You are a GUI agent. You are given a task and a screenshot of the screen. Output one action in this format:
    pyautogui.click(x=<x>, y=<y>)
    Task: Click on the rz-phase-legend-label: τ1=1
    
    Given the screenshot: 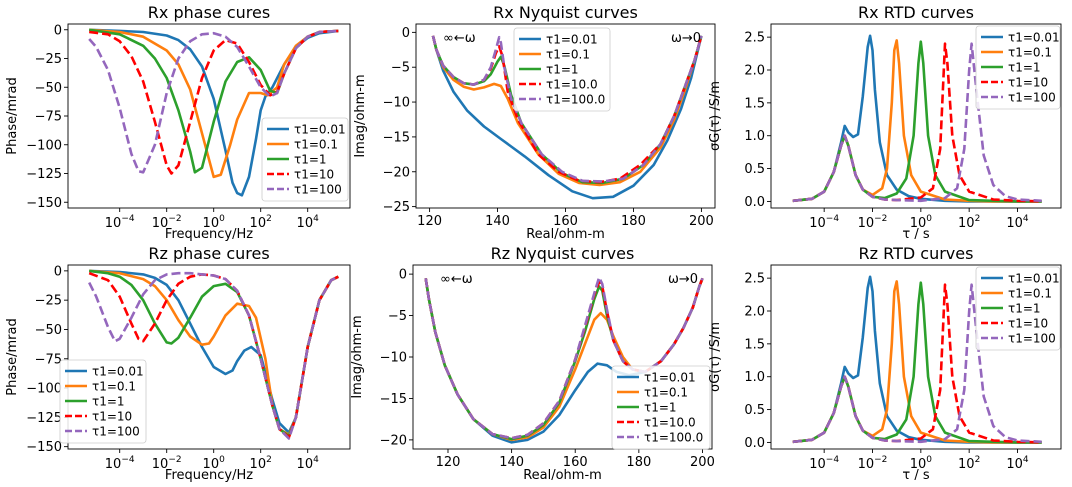 What is the action you would take?
    pyautogui.click(x=108, y=402)
    